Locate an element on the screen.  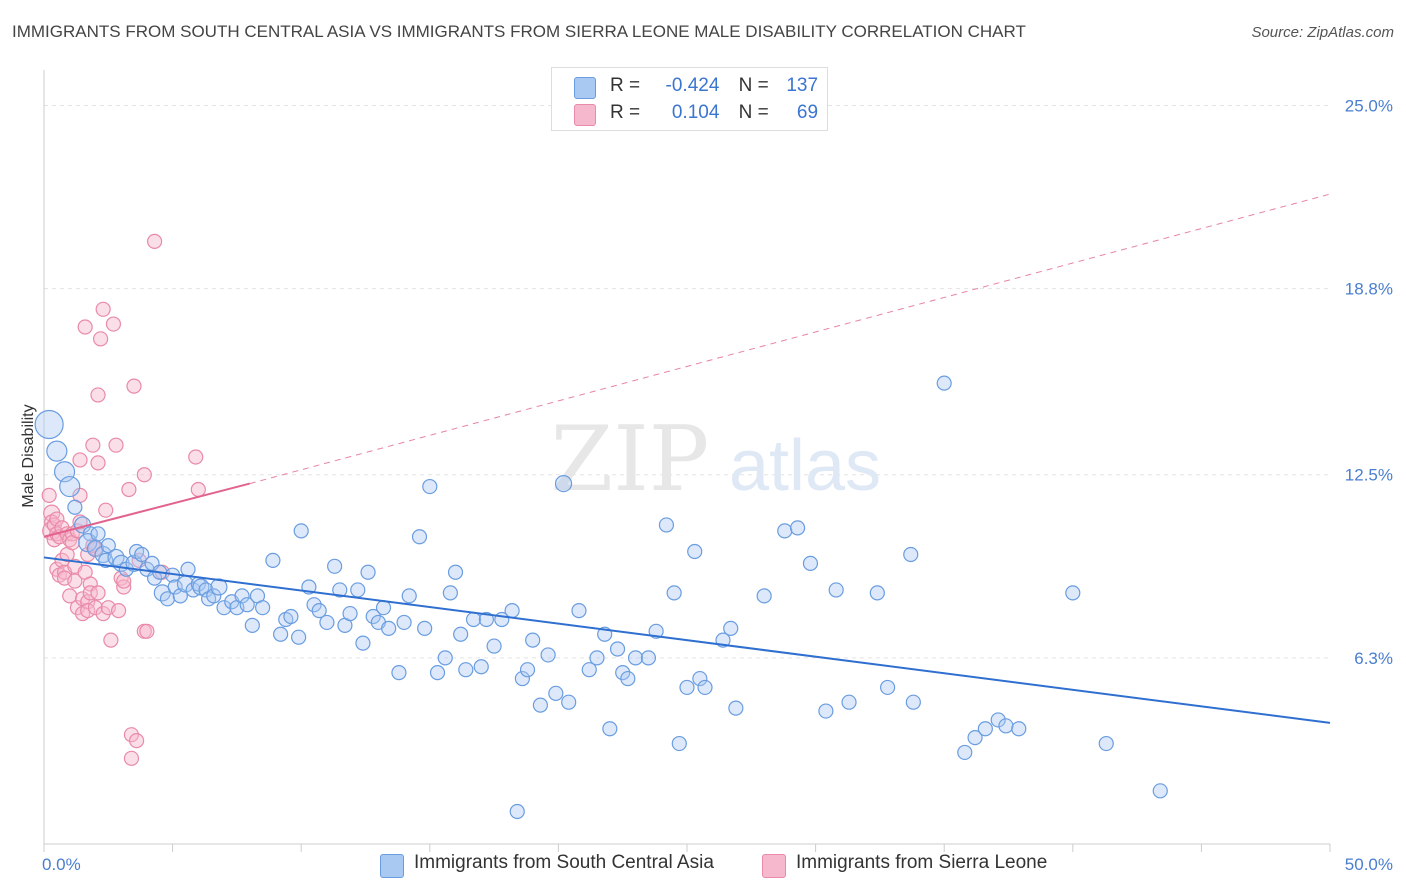
n-value: 69 is located at coordinates (807, 112).